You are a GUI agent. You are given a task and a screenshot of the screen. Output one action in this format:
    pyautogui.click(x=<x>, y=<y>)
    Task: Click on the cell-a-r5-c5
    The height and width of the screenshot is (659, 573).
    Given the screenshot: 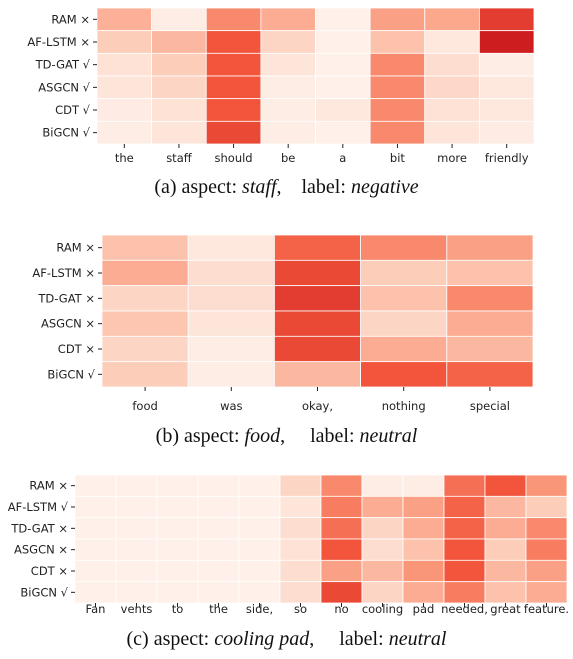 What is the action you would take?
    pyautogui.click(x=397, y=132)
    